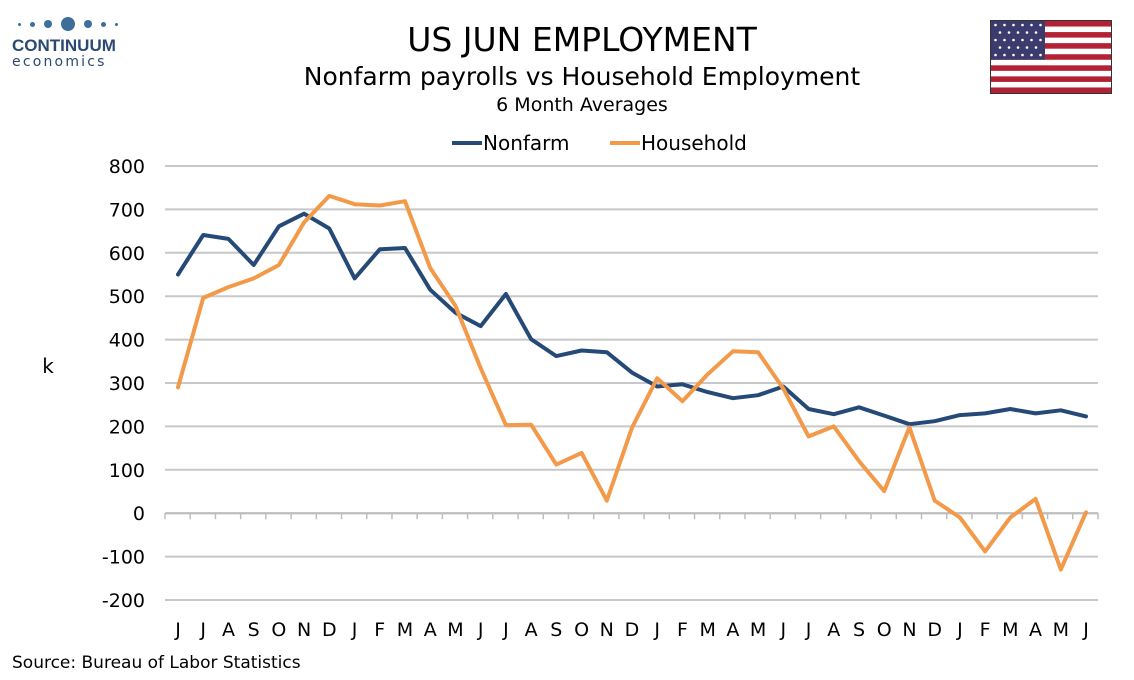  What do you see at coordinates (127, 297) in the screenshot?
I see `y-tick-label: 500` at bounding box center [127, 297].